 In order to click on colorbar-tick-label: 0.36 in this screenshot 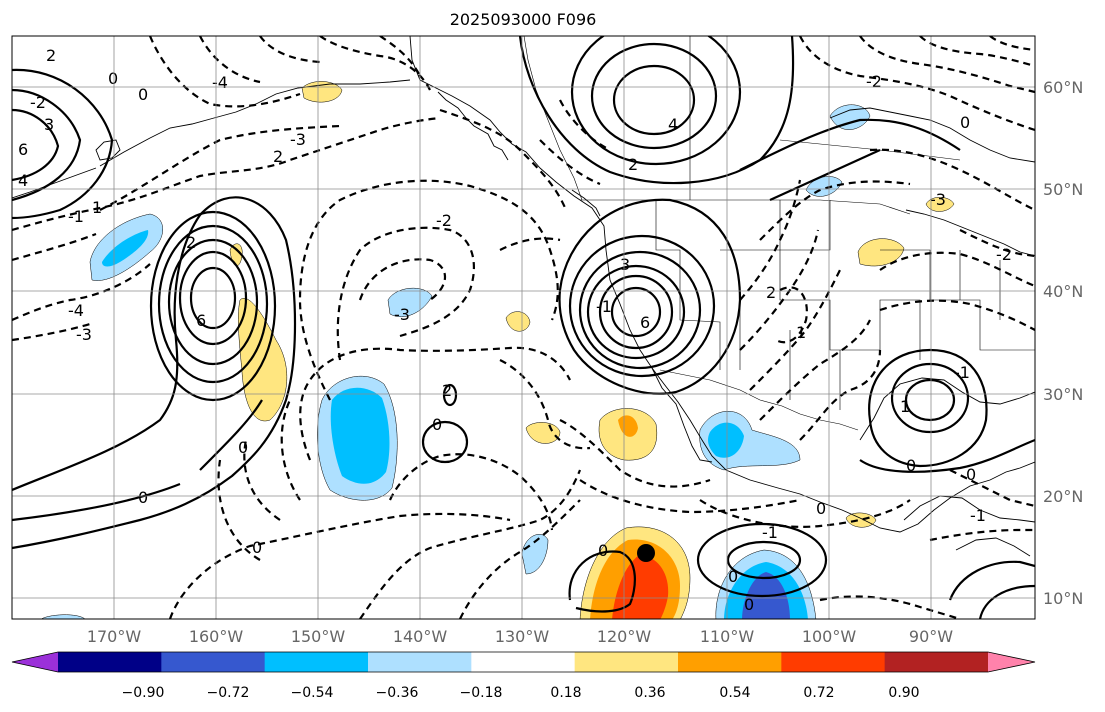, I will do `click(649, 693)`.